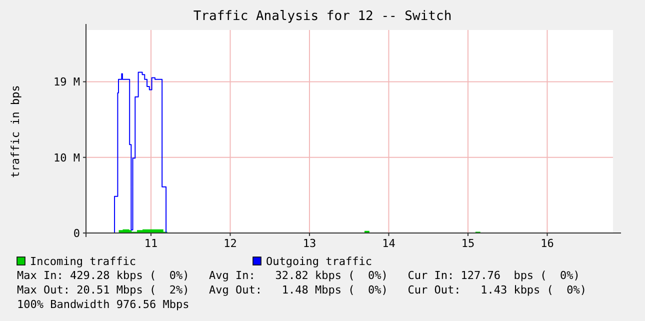 The width and height of the screenshot is (645, 321). I want to click on y-tick-label: 0, so click(76, 233).